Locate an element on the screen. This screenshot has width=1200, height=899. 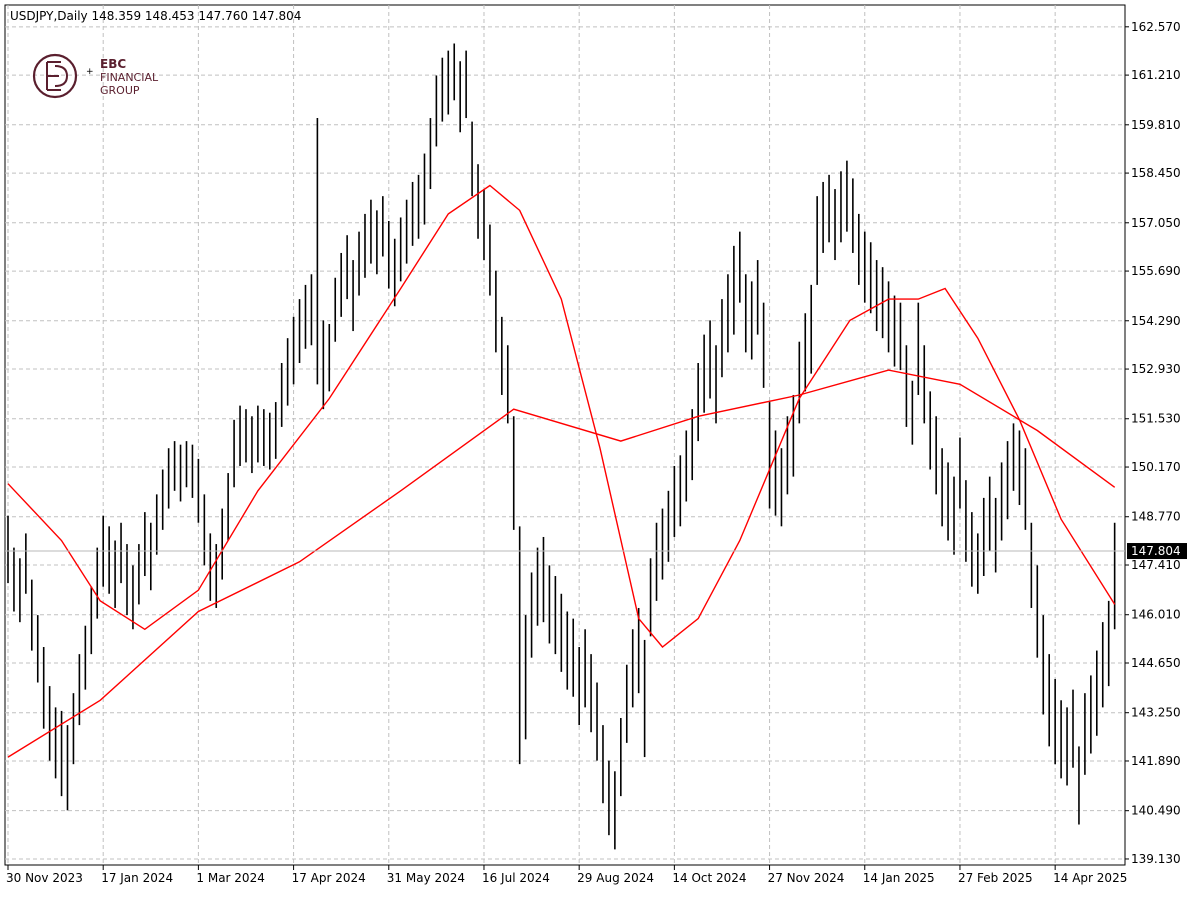
y-tick-label: 147.410 is located at coordinates (1156, 565).